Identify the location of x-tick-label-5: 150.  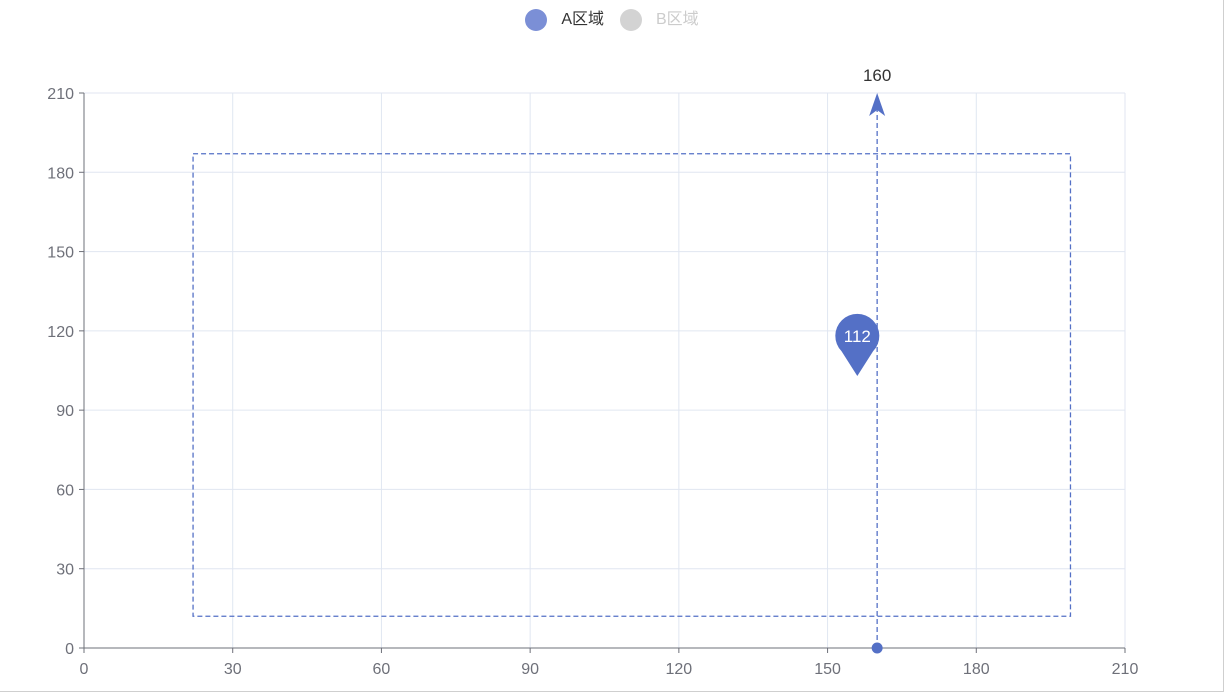
(827, 669).